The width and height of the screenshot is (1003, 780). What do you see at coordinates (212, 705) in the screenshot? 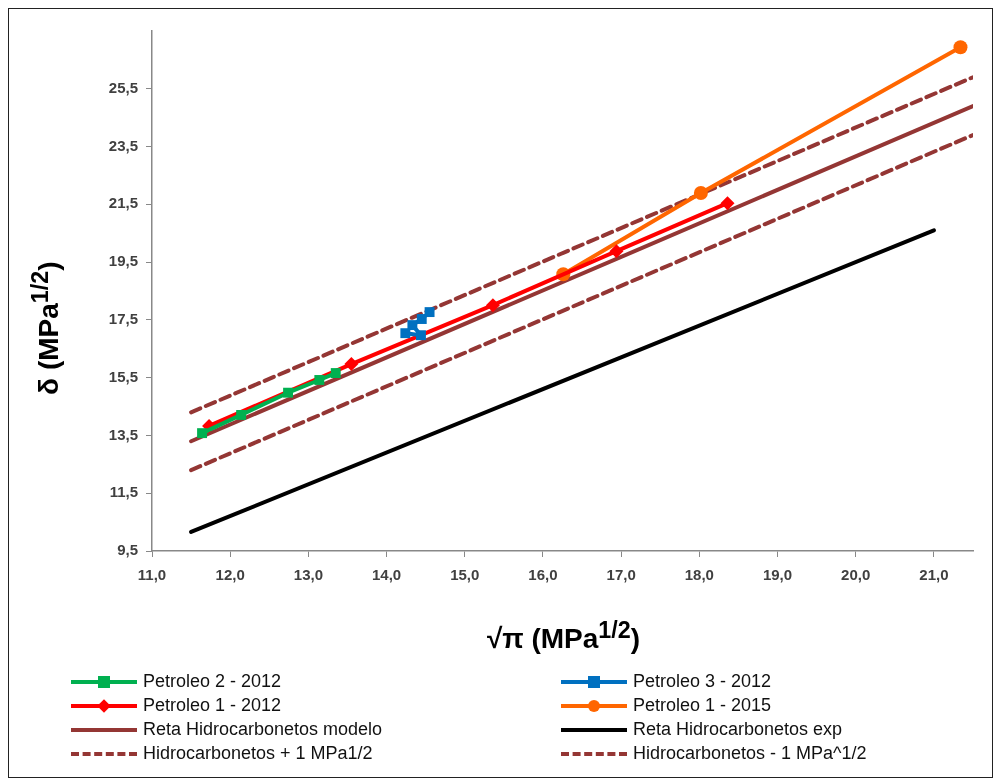
I see `legend-label: Petroleo 1 - 2012` at bounding box center [212, 705].